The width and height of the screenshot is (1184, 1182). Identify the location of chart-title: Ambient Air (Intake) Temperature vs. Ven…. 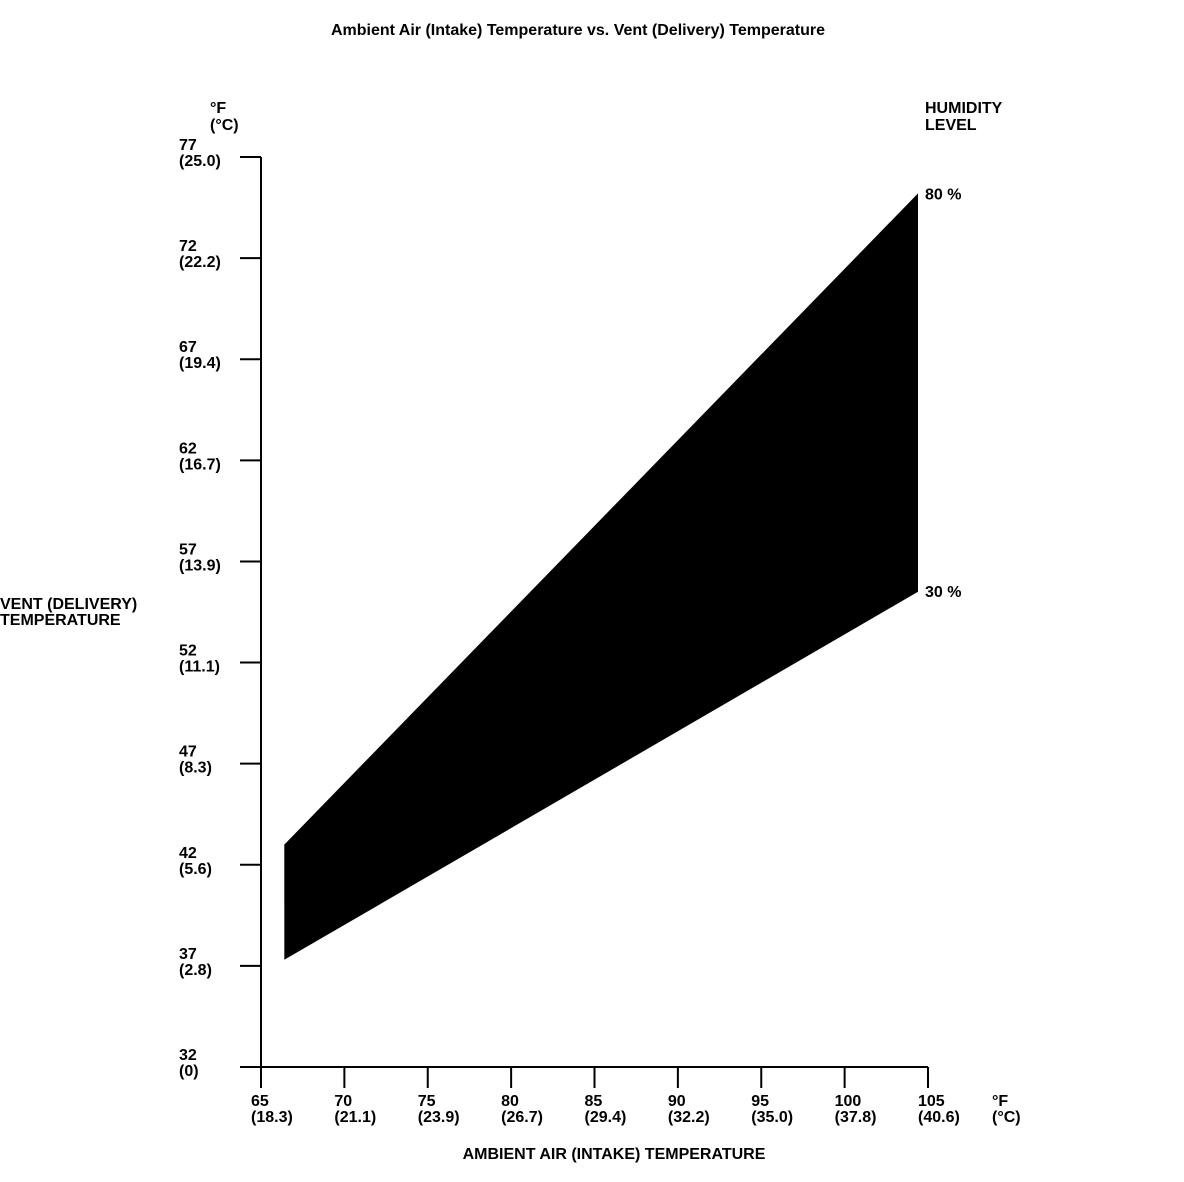
(578, 30).